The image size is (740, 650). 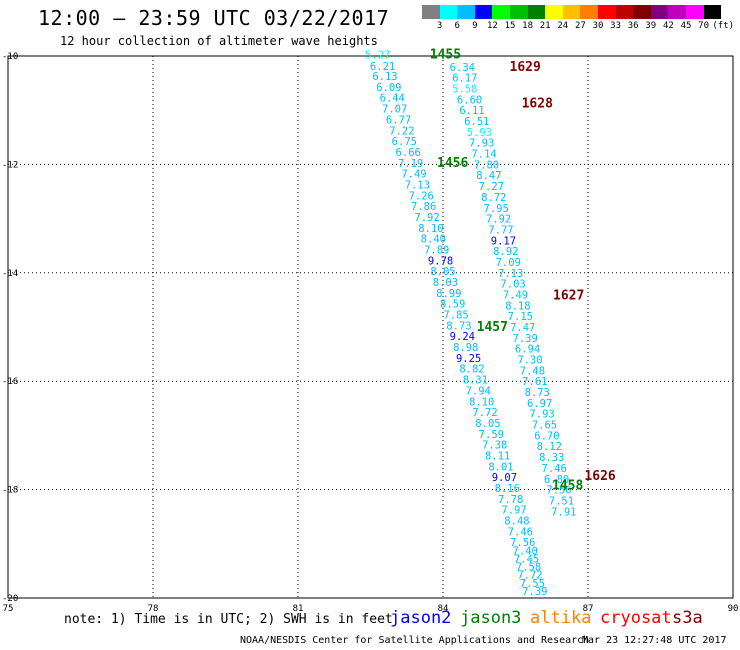 I want to click on wave-height-label: 7.58, so click(x=528, y=568).